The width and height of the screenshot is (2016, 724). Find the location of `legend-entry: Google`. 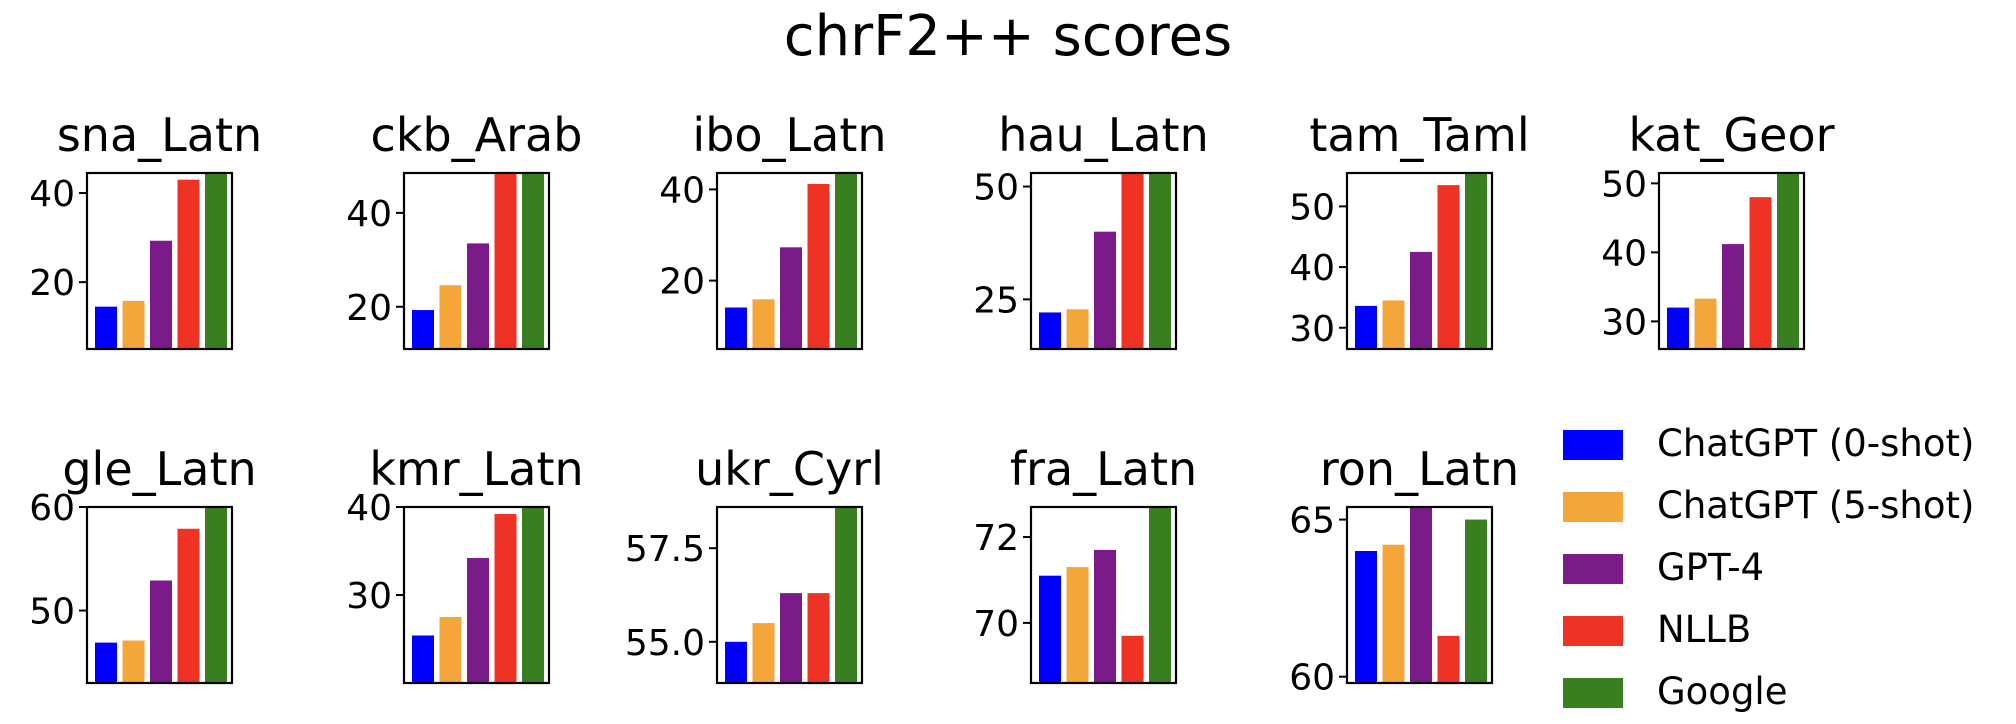

legend-entry: Google is located at coordinates (1675, 691).